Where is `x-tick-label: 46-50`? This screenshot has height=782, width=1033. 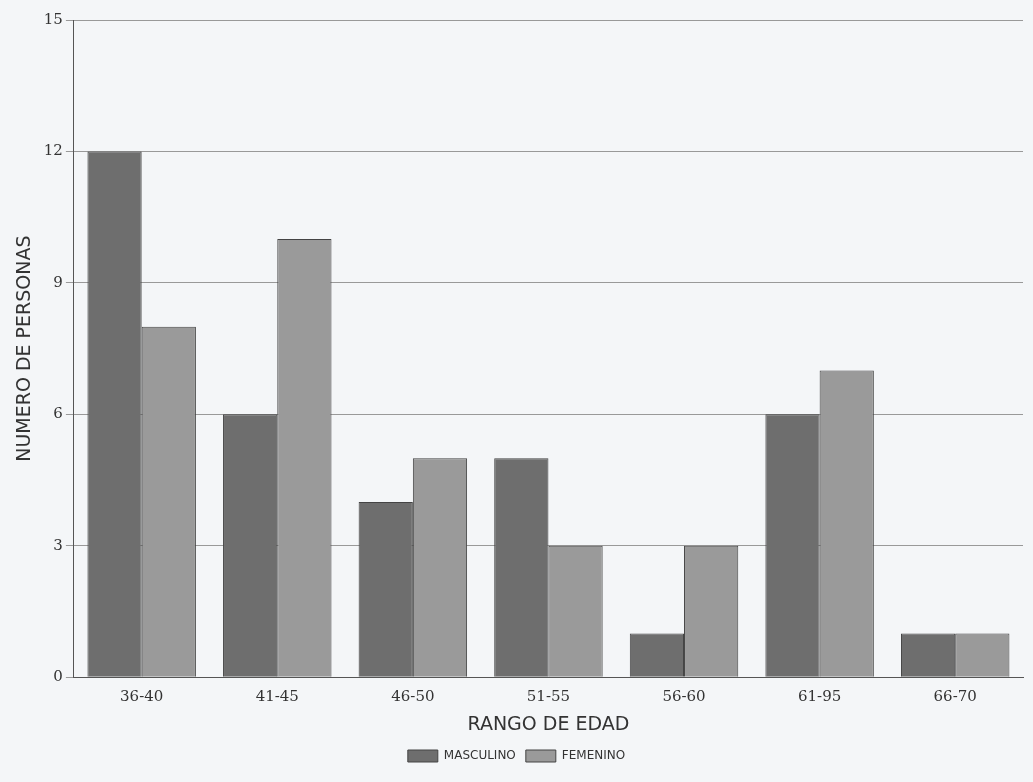
x-tick-label: 46-50 is located at coordinates (413, 696).